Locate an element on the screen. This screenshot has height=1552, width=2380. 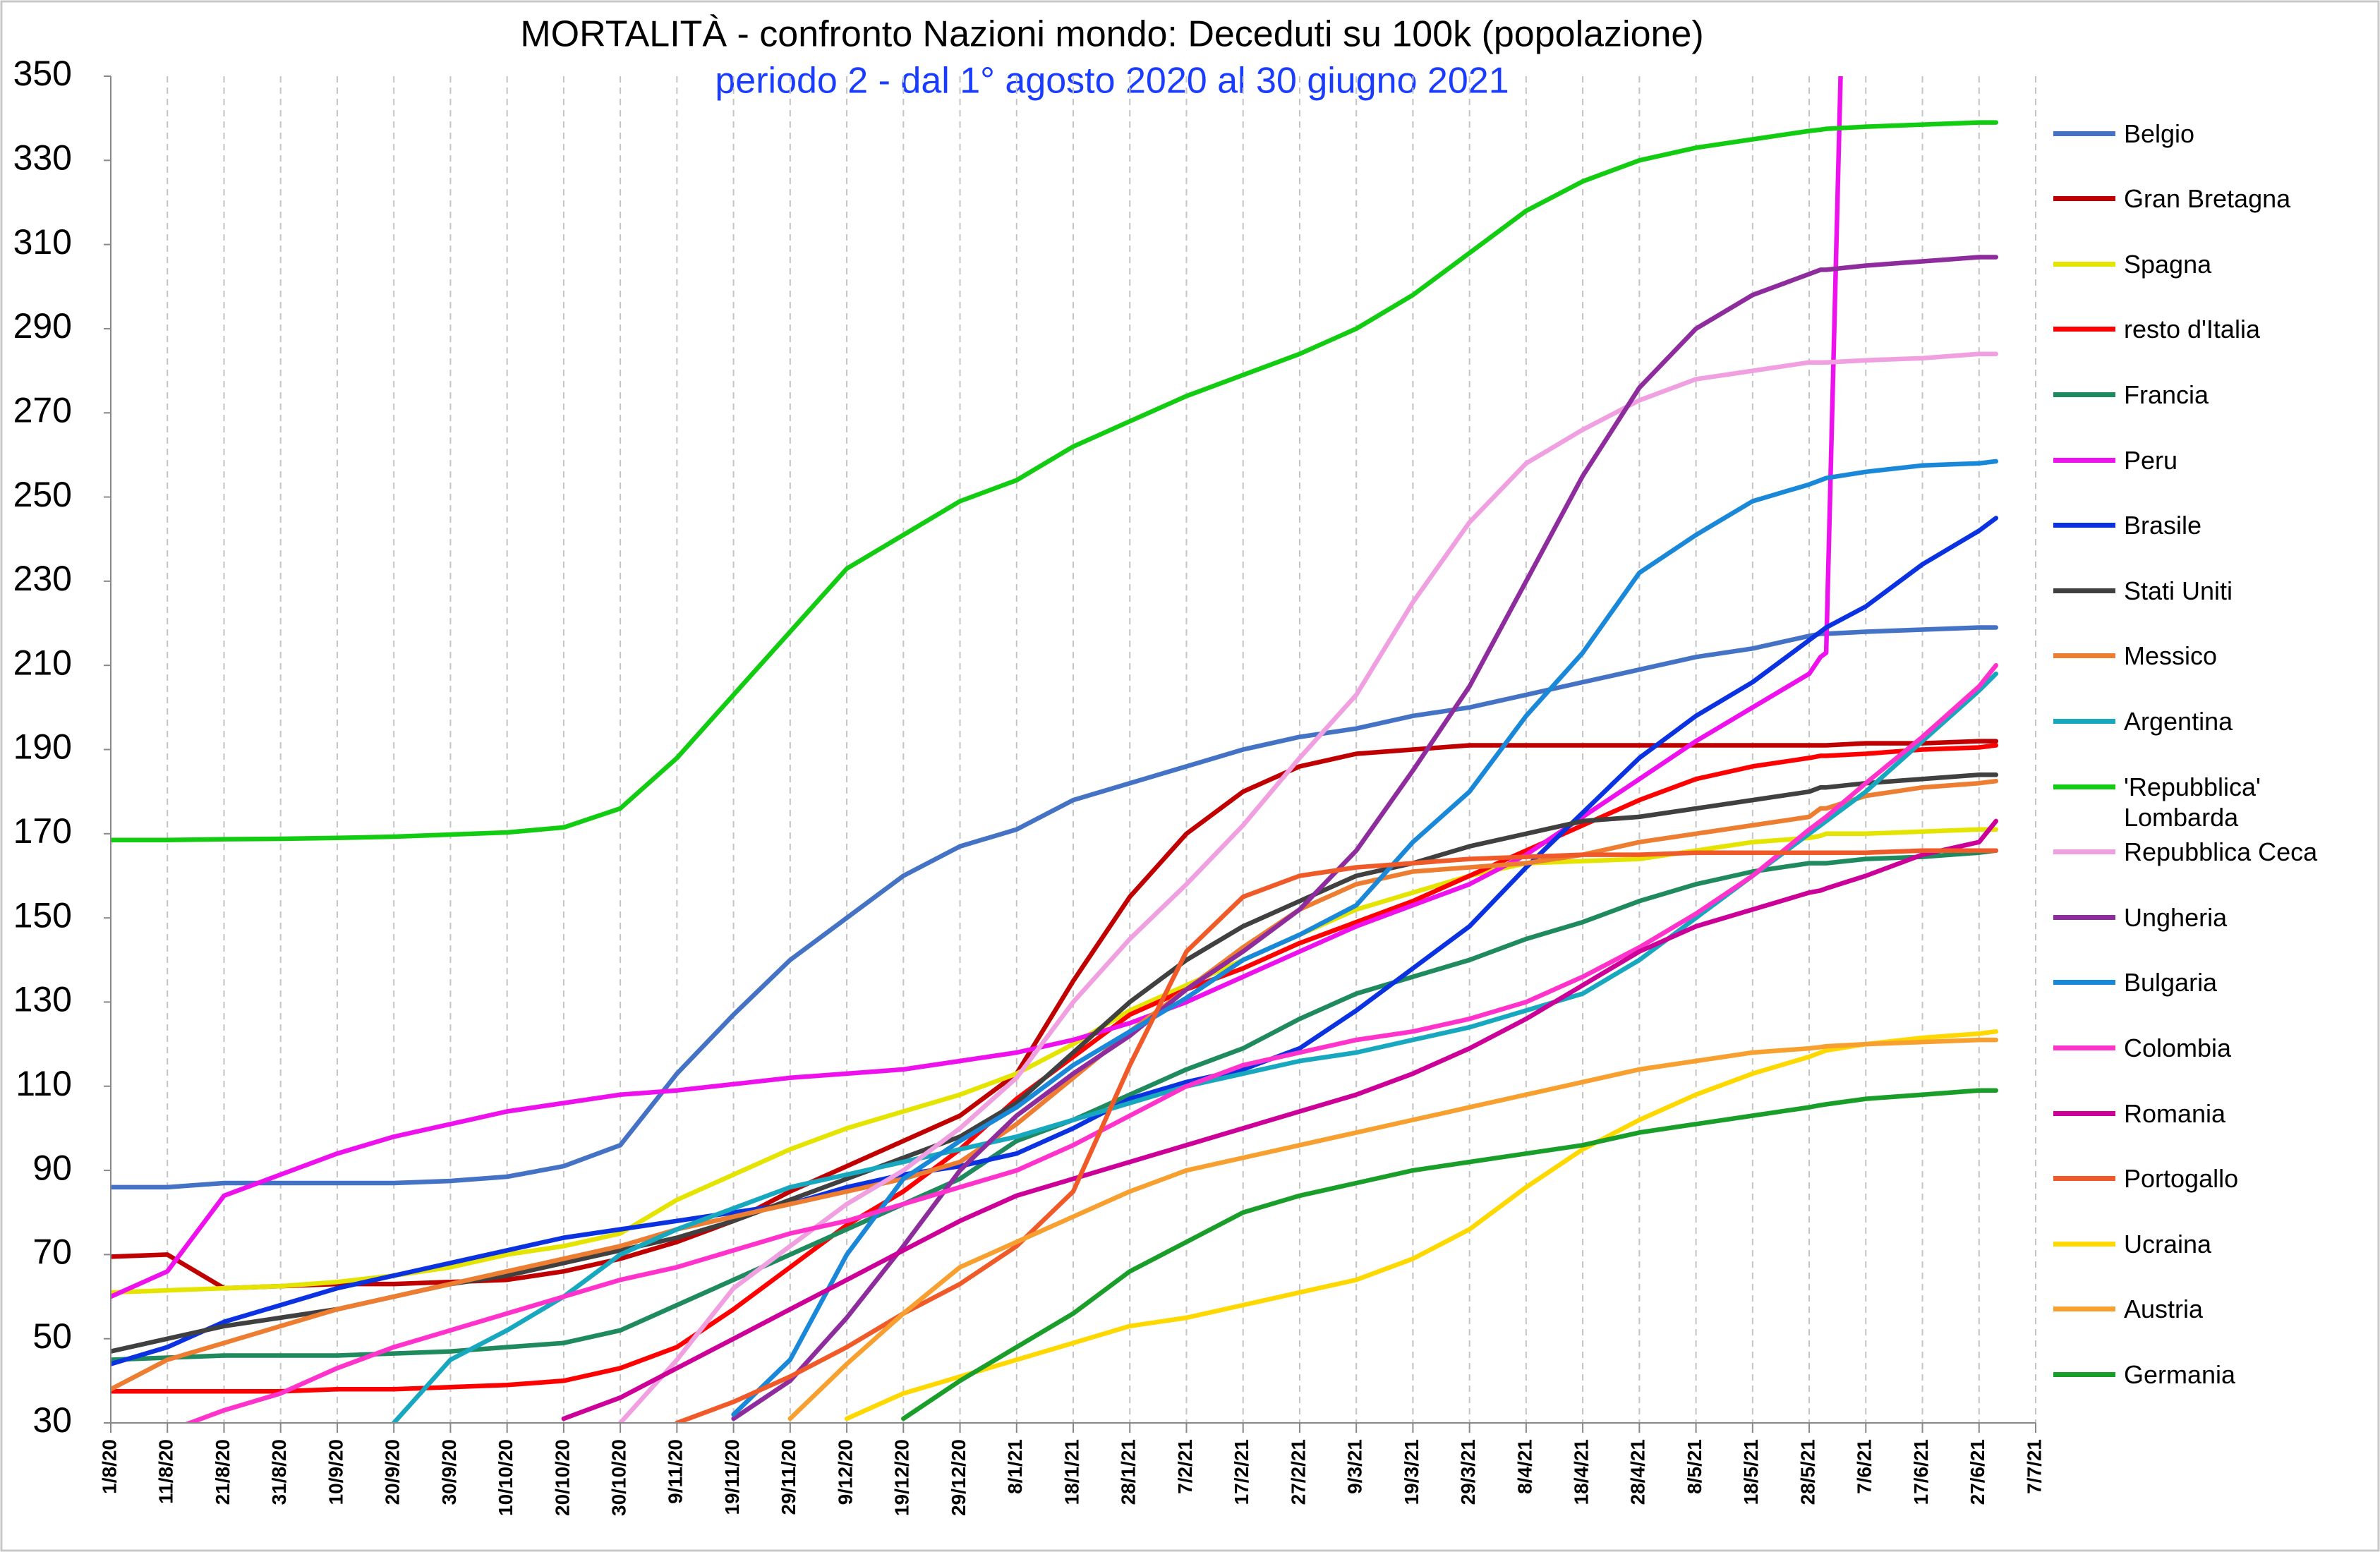
x-tick-label: 8/1/21 is located at coordinates (1015, 1466).